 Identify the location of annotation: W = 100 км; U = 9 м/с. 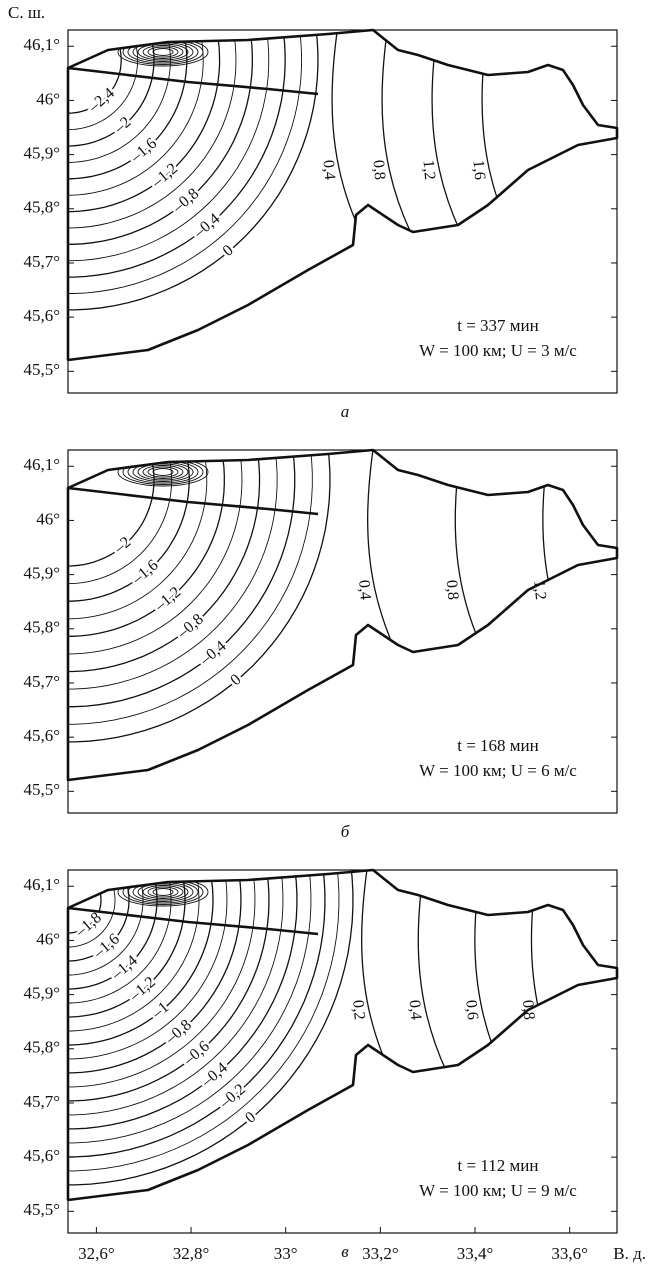
(498, 1190).